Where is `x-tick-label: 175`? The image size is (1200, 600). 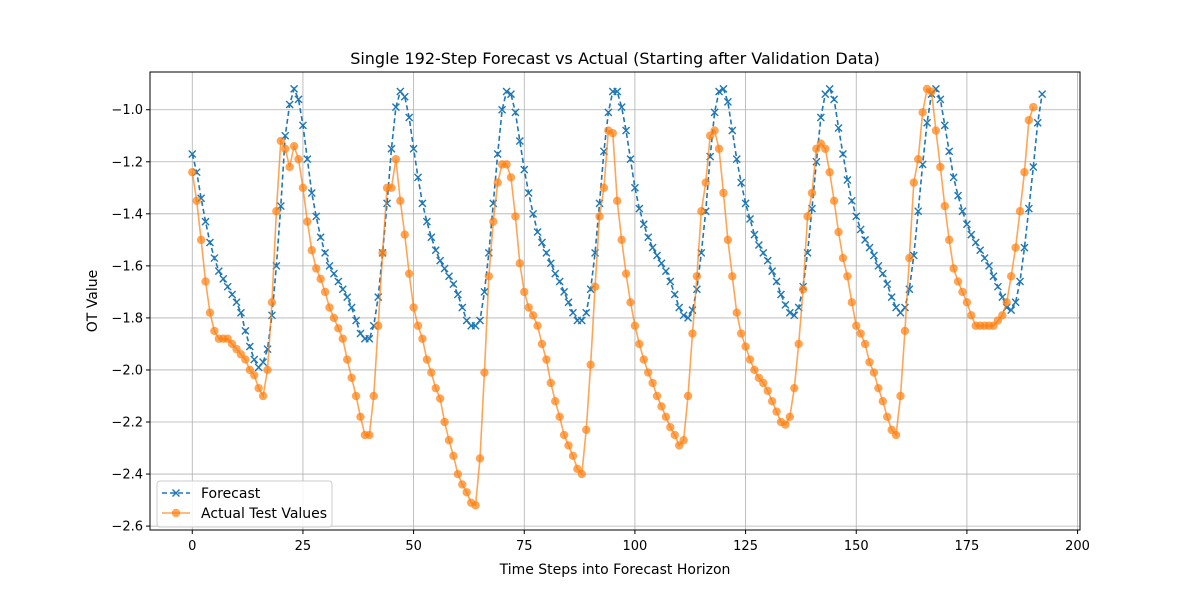
x-tick-label: 175 is located at coordinates (966, 546).